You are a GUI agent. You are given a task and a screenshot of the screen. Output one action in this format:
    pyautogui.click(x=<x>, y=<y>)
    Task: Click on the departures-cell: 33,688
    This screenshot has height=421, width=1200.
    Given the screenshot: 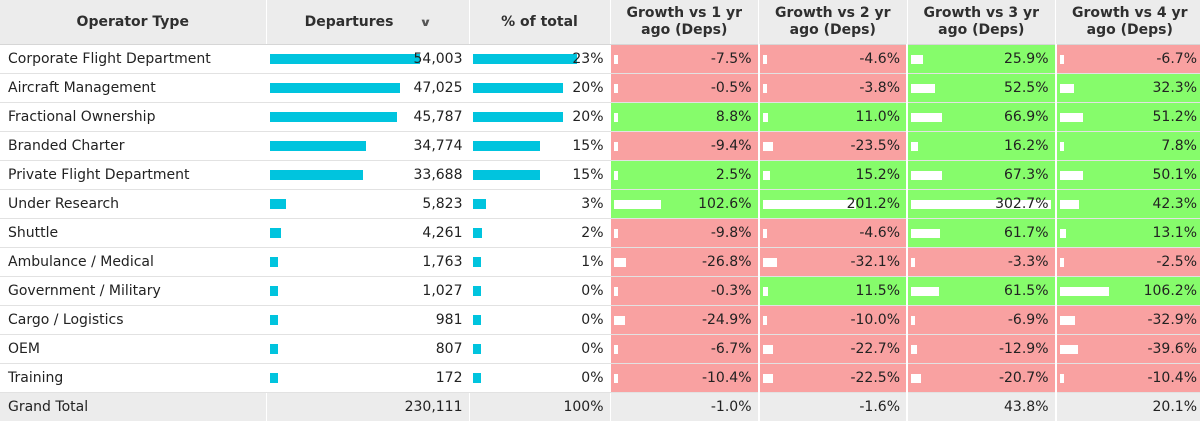 What is the action you would take?
    pyautogui.click(x=367, y=175)
    